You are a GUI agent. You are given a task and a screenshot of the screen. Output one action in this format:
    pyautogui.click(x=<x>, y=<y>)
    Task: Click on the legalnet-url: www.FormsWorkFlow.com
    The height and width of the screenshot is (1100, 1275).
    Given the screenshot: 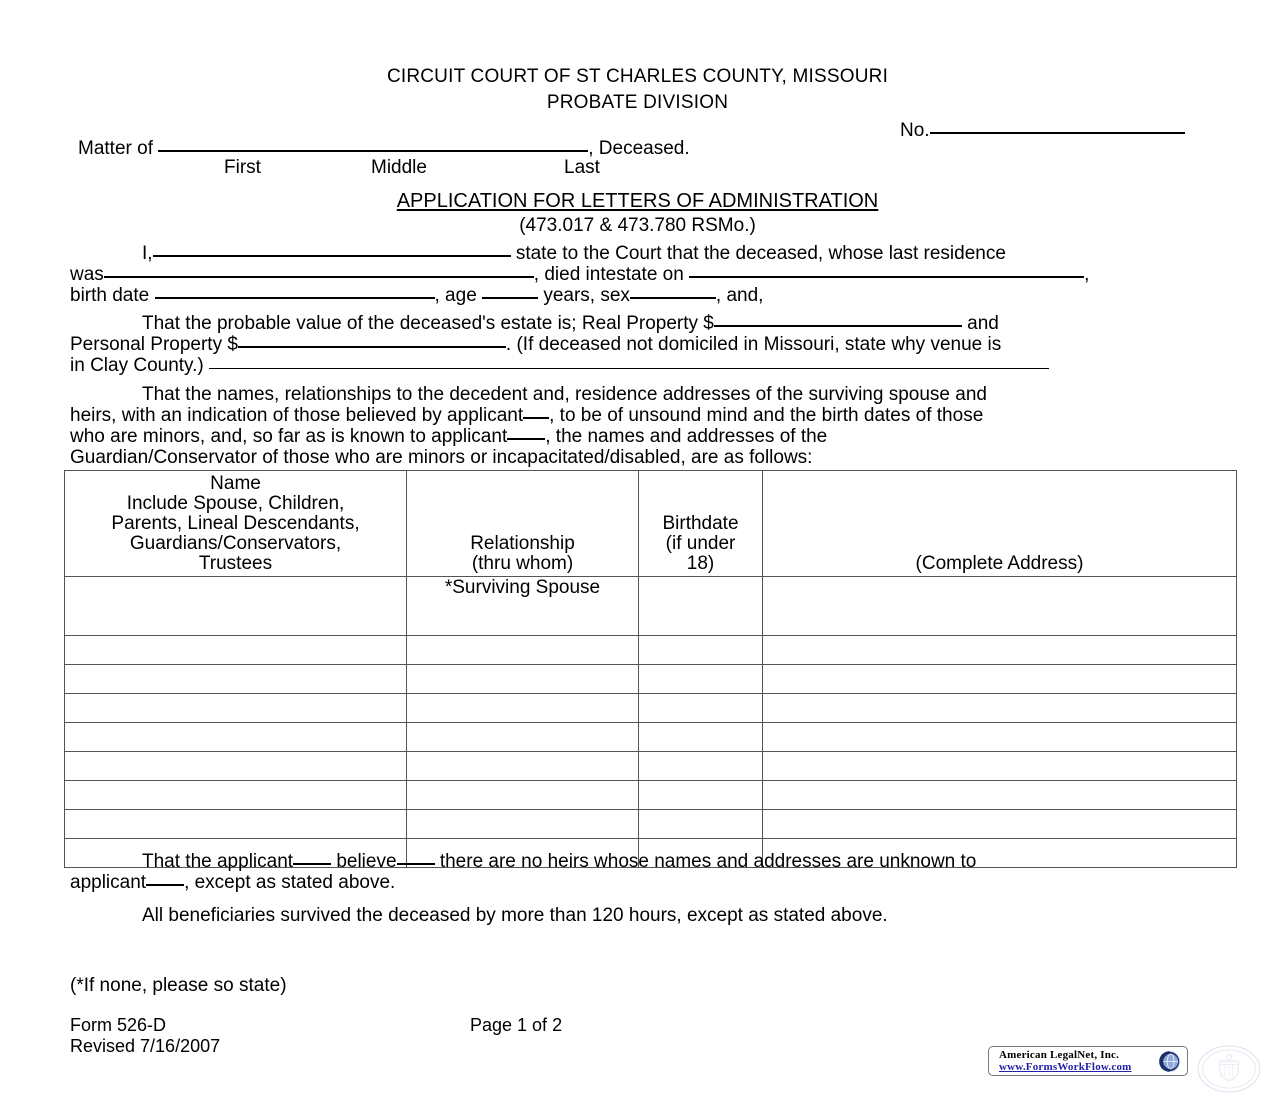 What is the action you would take?
    pyautogui.click(x=1065, y=1067)
    